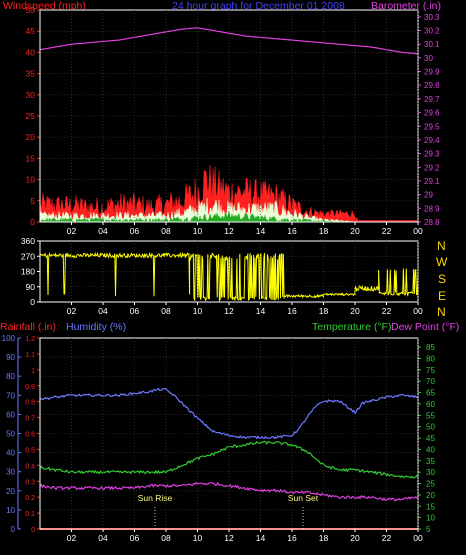 Image resolution: width=466 pixels, height=555 pixels. I want to click on compass-n-top: N, so click(441, 246).